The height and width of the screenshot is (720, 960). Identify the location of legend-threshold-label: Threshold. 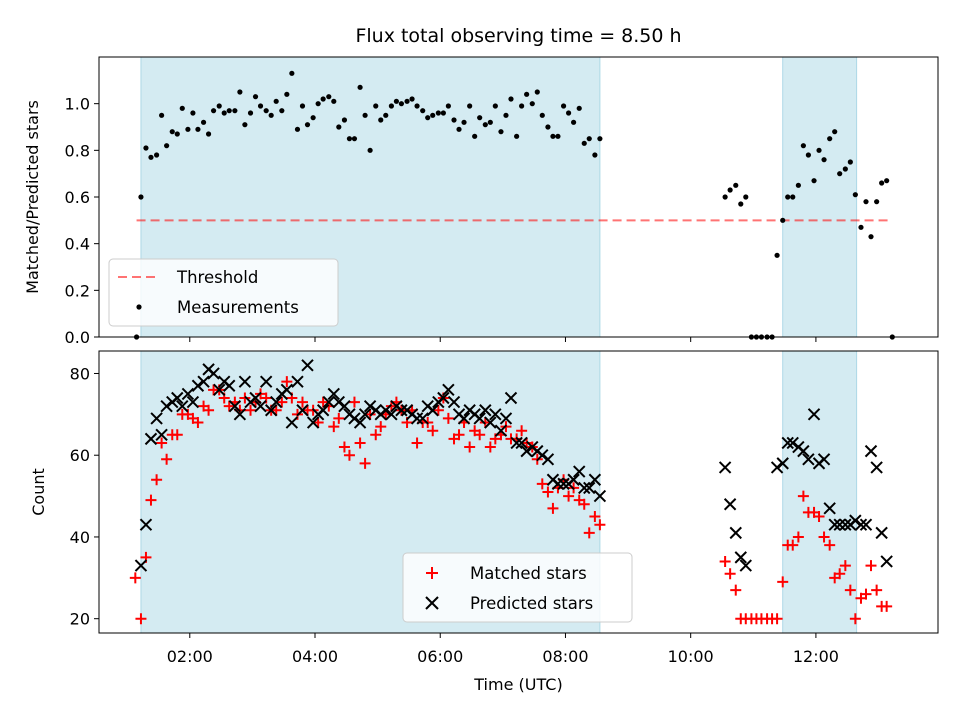
(217, 277).